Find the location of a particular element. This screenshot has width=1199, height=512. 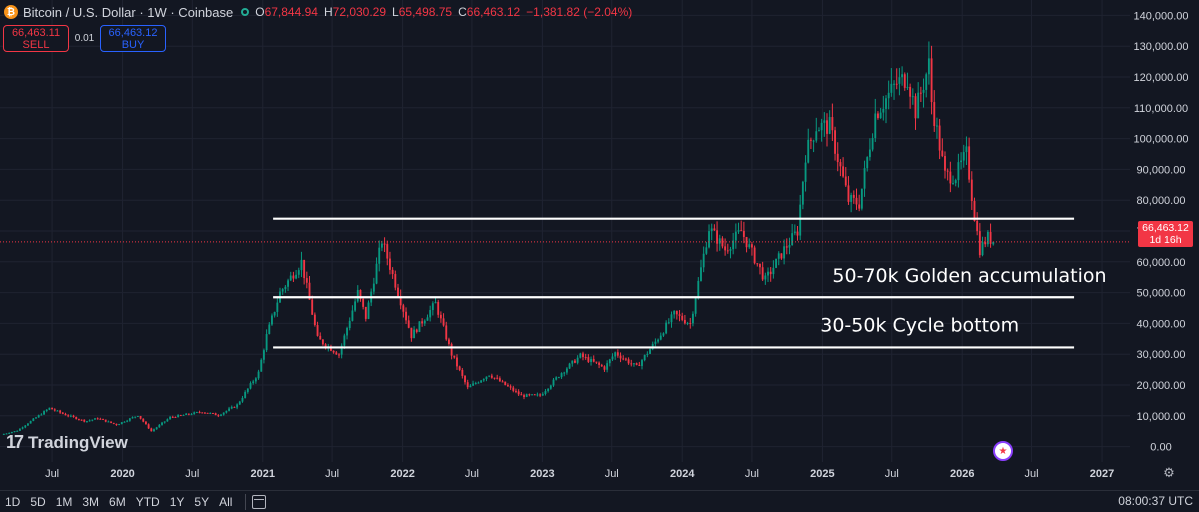

range-1d-button: 1D is located at coordinates (13, 501).